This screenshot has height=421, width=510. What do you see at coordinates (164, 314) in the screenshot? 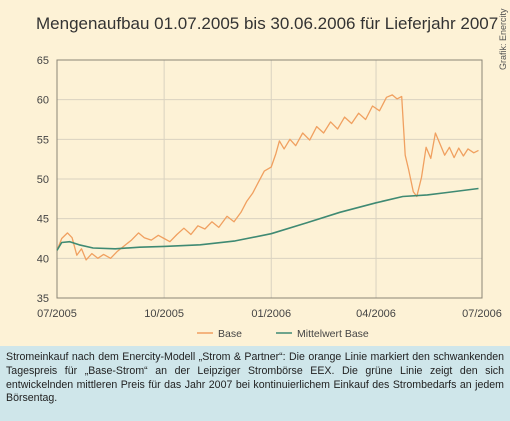
I see `x-tick-label: 10/2005` at bounding box center [164, 314].